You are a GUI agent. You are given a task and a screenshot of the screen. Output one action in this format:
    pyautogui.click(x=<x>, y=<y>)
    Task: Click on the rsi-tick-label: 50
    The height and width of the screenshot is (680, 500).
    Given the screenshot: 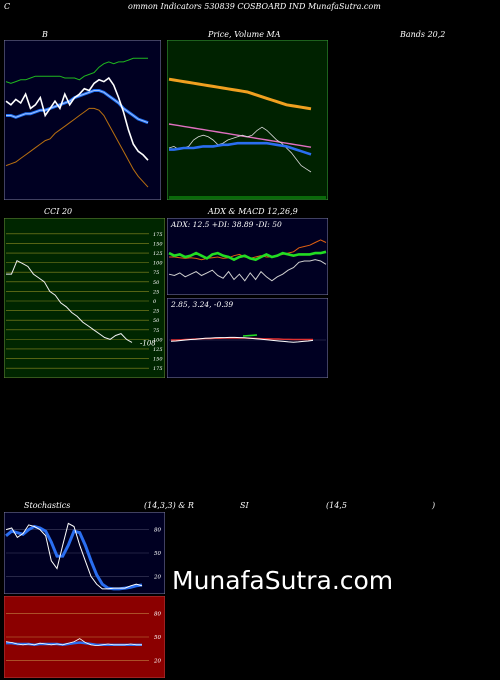 What is the action you would take?
    pyautogui.click(x=157, y=638)
    